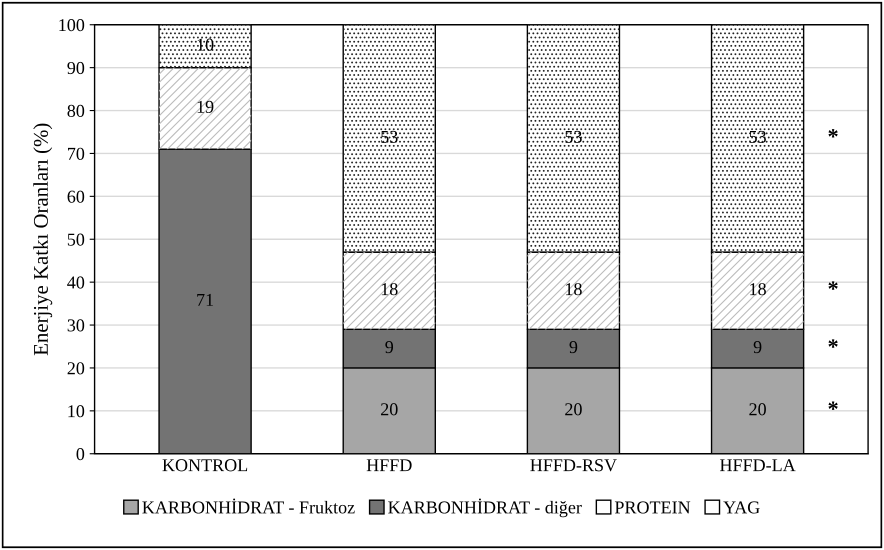  I want to click on y-tick-label: 50, so click(76, 240).